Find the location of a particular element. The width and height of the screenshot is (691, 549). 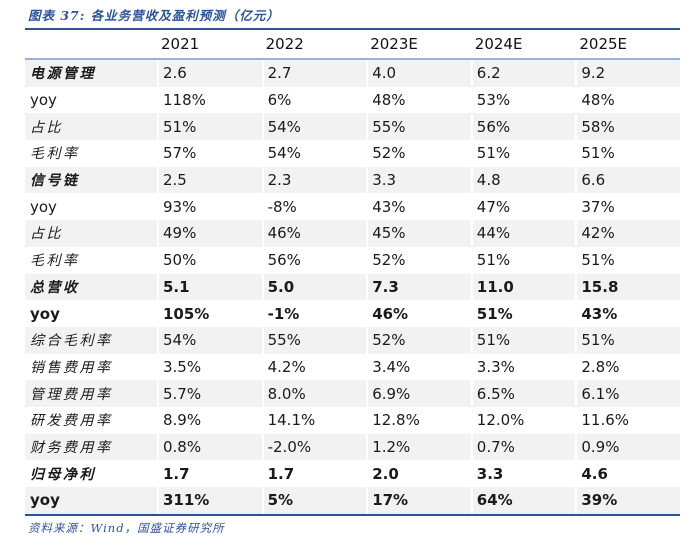

cell-value: 11.0 is located at coordinates (523, 287).